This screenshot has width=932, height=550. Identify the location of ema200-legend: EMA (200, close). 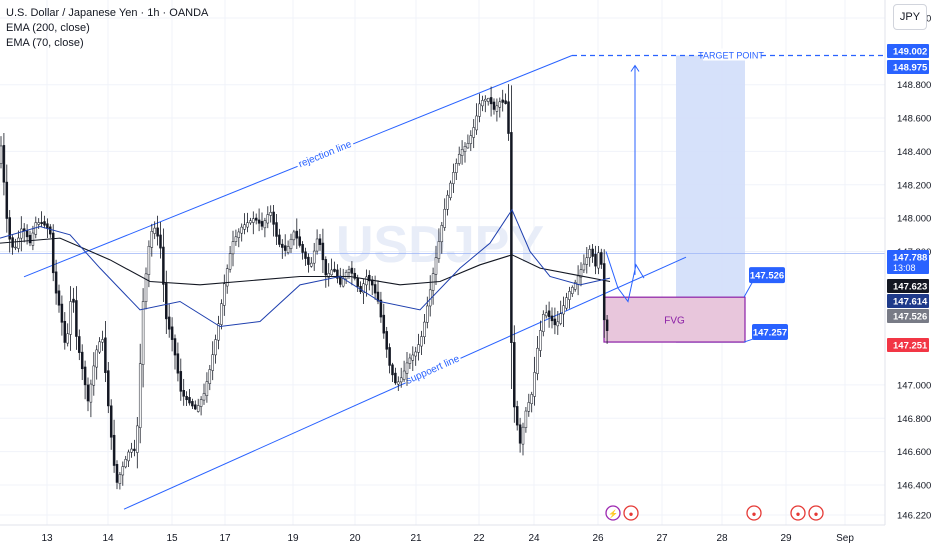
(48, 28).